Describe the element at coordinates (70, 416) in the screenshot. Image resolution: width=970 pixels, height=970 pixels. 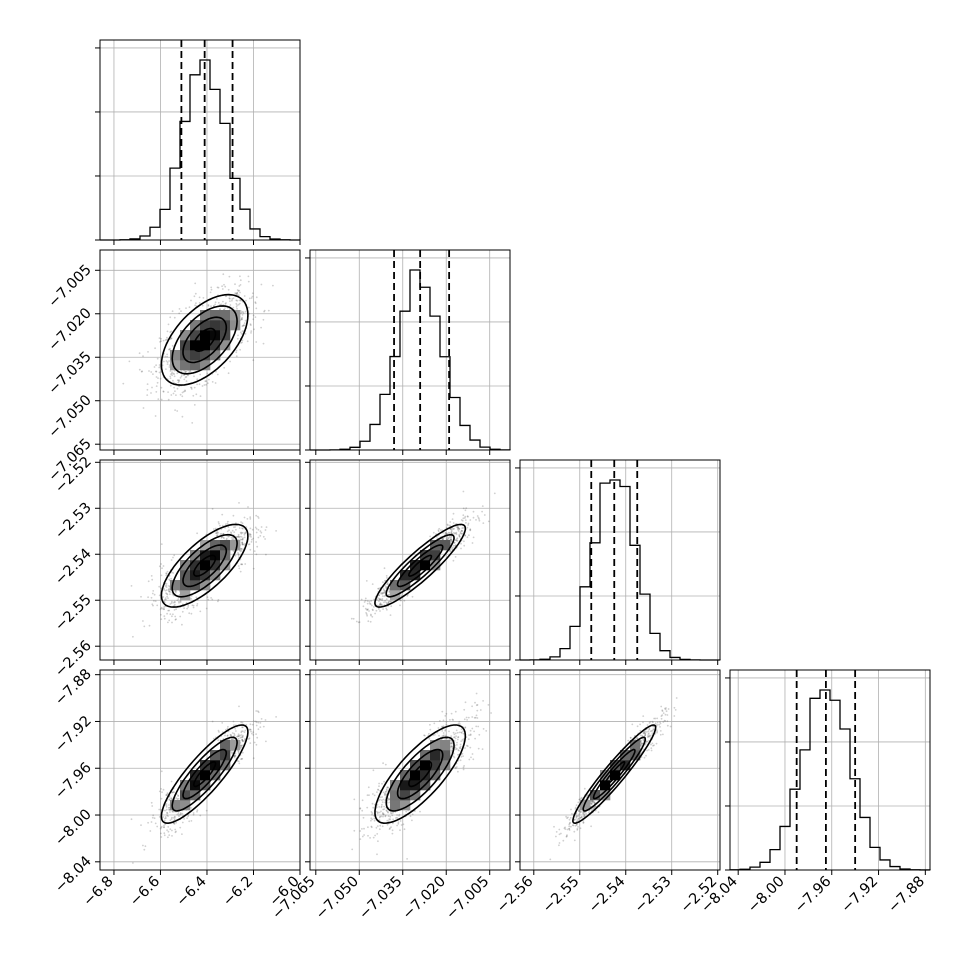
I see `y-tick-label: −7.050` at that location.